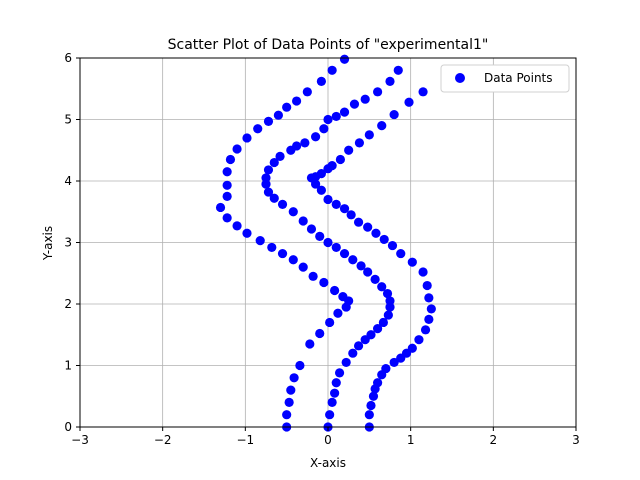  What do you see at coordinates (328, 463) in the screenshot?
I see `x-axis-label: X-axis` at bounding box center [328, 463].